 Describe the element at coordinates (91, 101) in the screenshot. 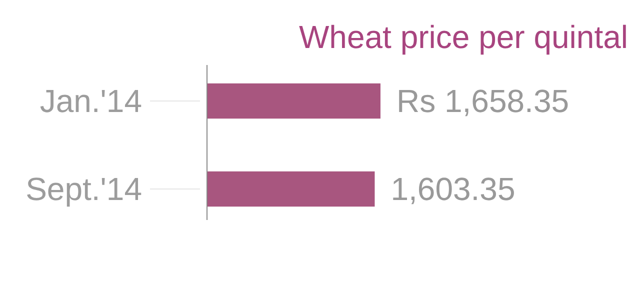

I see `y-tick-label: Jan.'14` at that location.